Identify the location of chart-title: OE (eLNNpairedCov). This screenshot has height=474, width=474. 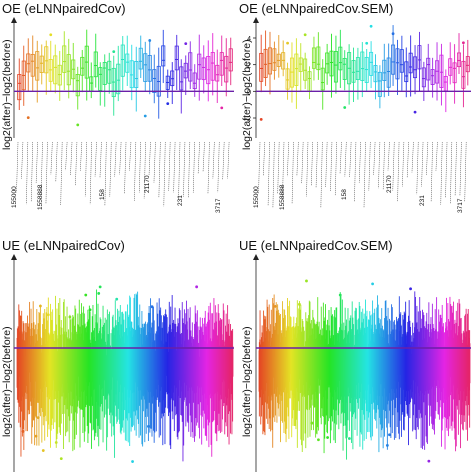
(64, 8).